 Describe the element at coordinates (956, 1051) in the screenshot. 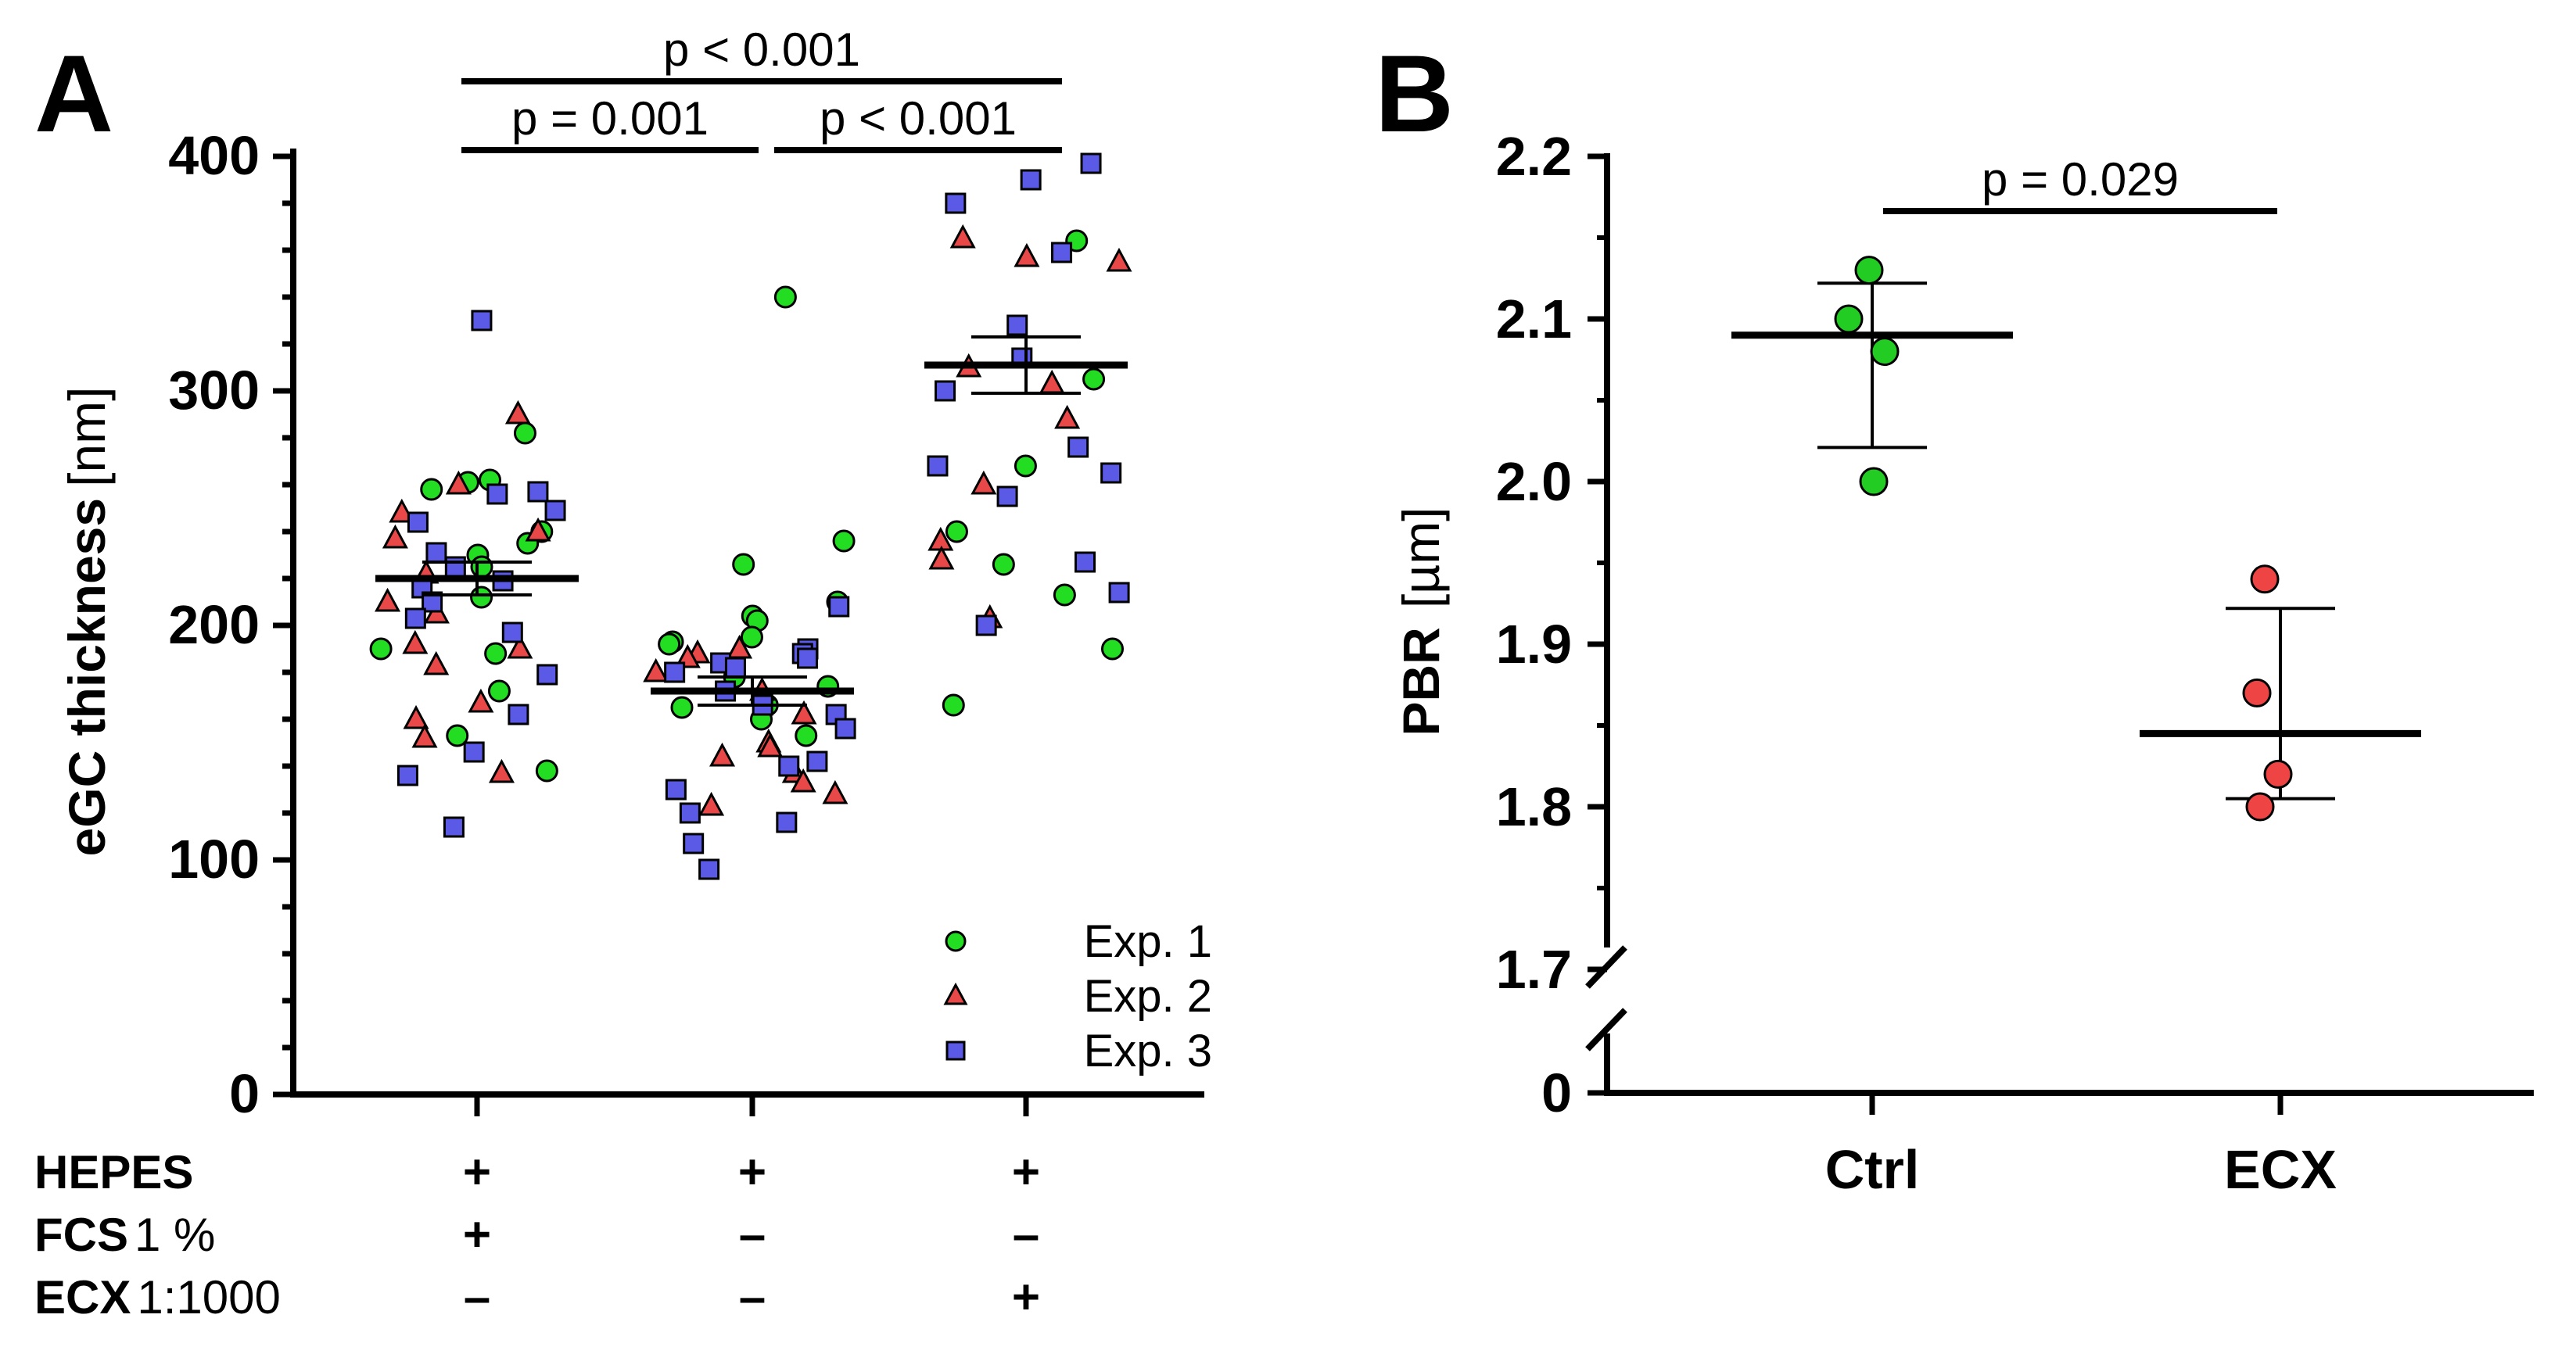

I see `legend-marker-square` at that location.